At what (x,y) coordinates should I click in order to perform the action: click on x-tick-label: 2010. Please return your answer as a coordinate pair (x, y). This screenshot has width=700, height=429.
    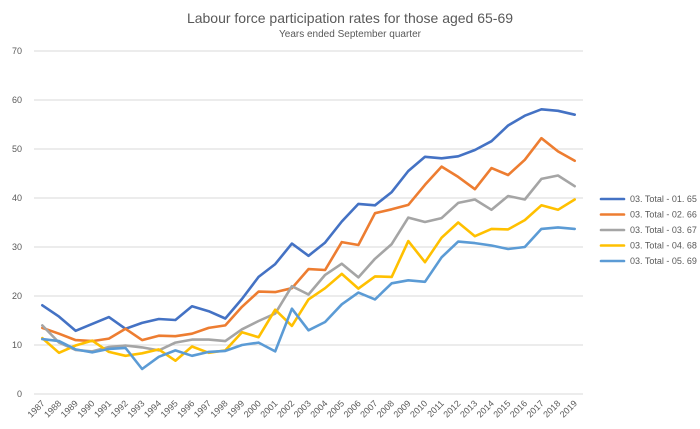
    Looking at the image, I should click on (418, 408).